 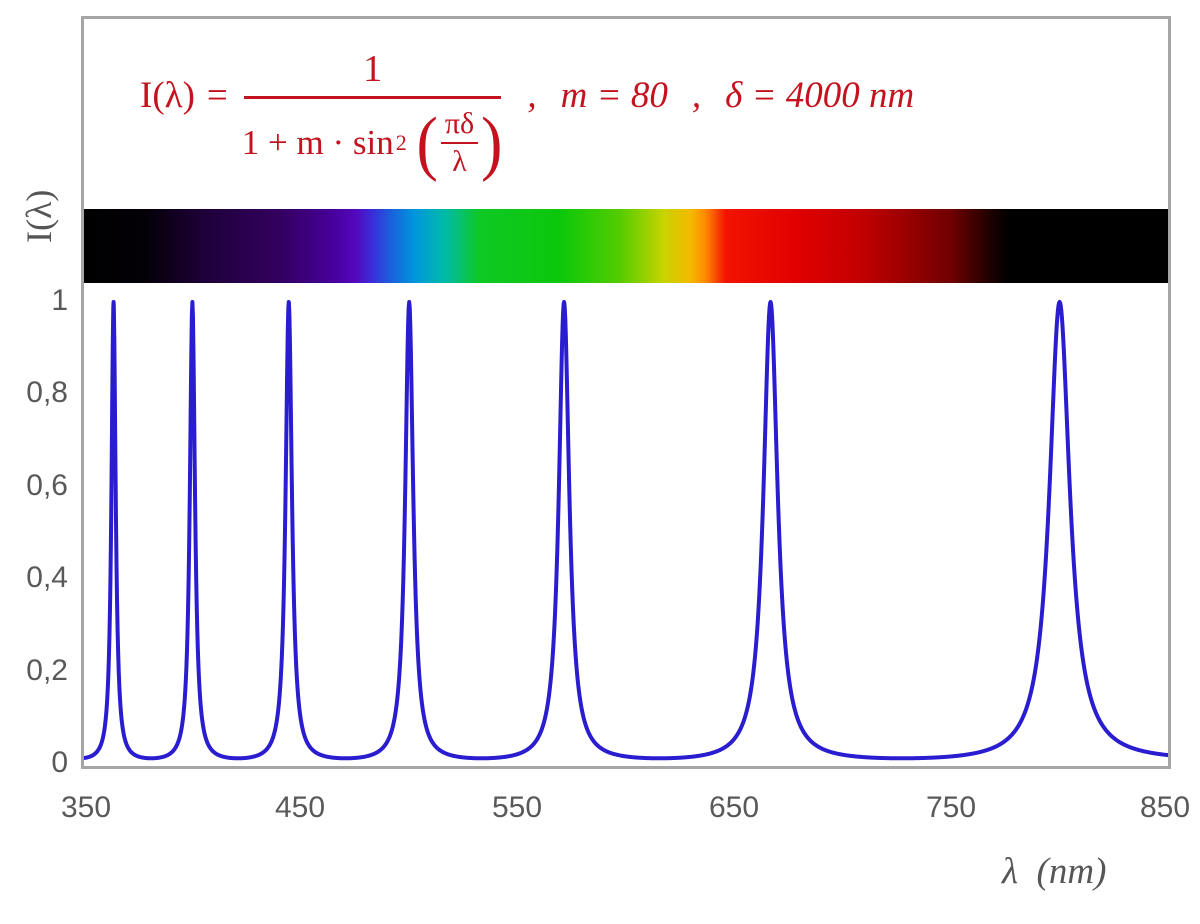 I want to click on formula-comma-1: ,, so click(x=532, y=95).